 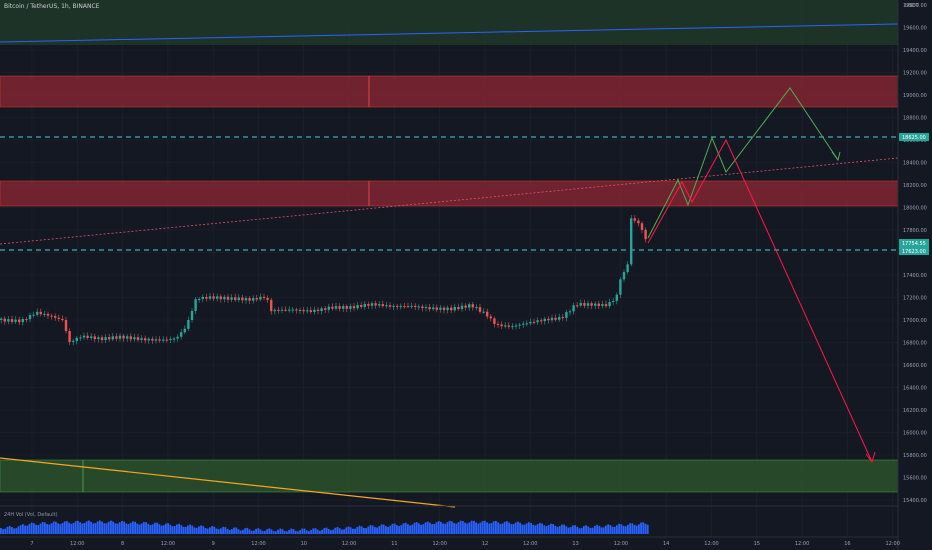 I want to click on price-tick-label: 15800.00, so click(x=915, y=456).